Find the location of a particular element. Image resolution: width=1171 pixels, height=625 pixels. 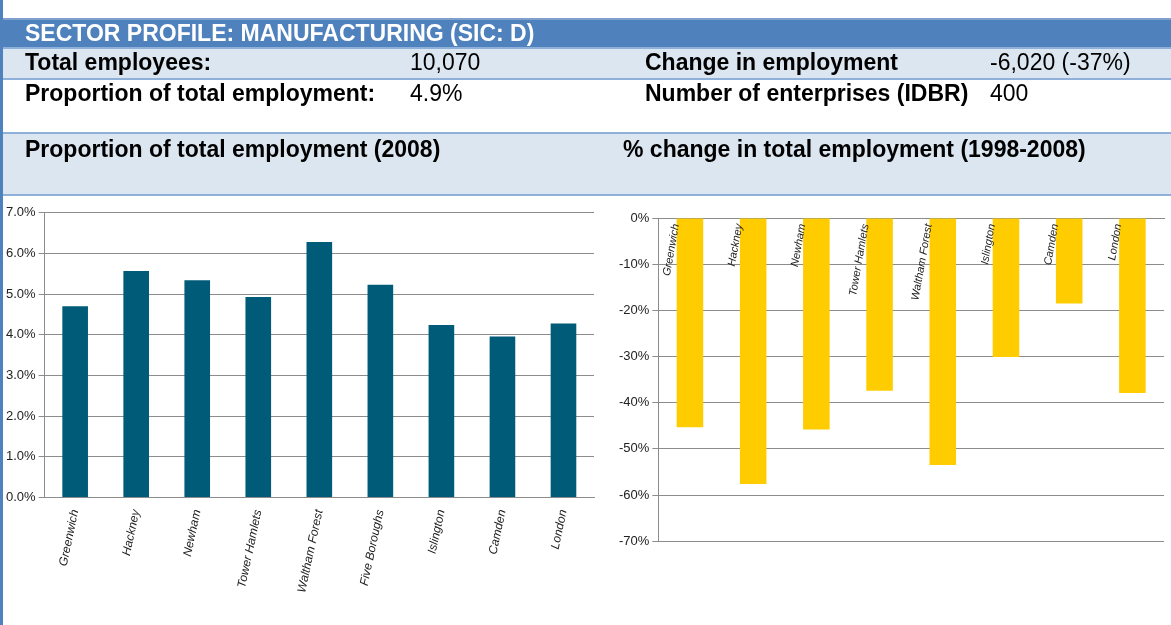

y-tick-label: -10% is located at coordinates (634, 263).